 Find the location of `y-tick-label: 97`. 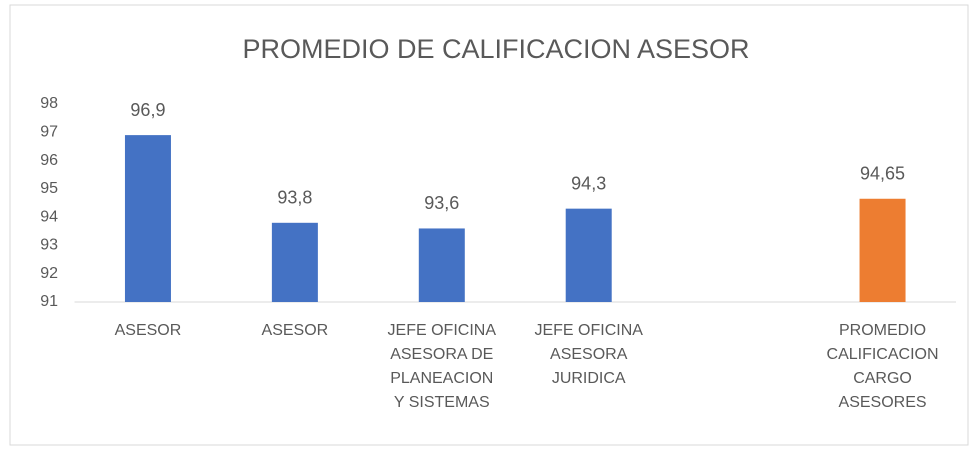

y-tick-label: 97 is located at coordinates (49, 132).